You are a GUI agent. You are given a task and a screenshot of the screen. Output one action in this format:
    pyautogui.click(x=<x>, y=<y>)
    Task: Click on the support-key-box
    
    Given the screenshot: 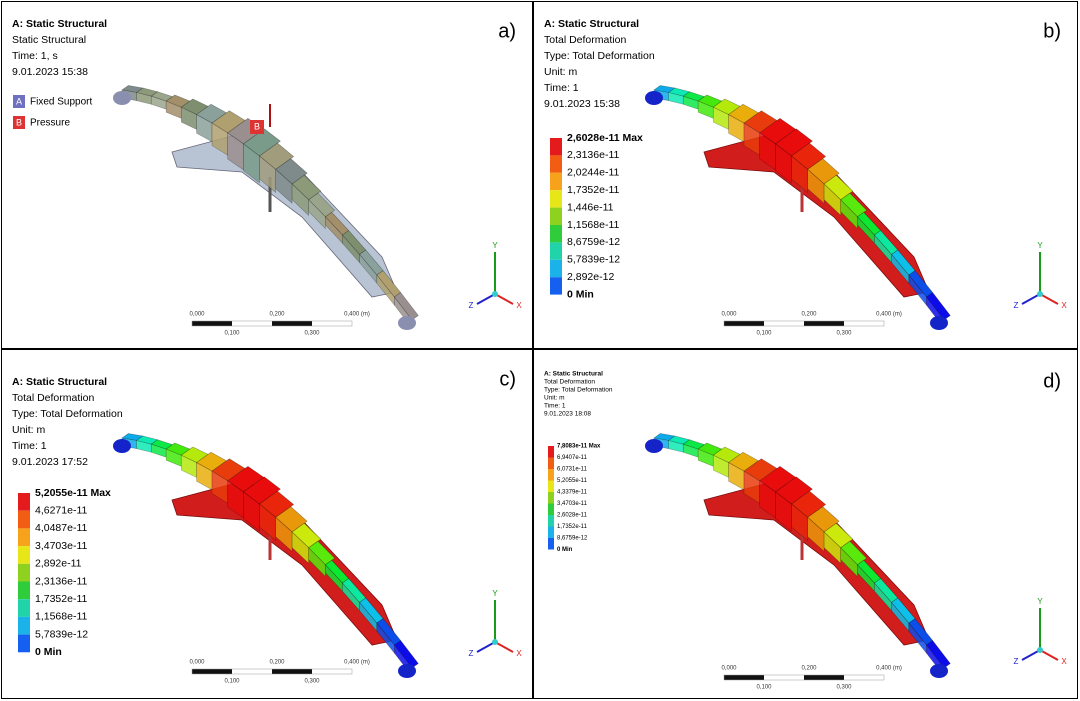 What is the action you would take?
    pyautogui.click(x=19, y=122)
    